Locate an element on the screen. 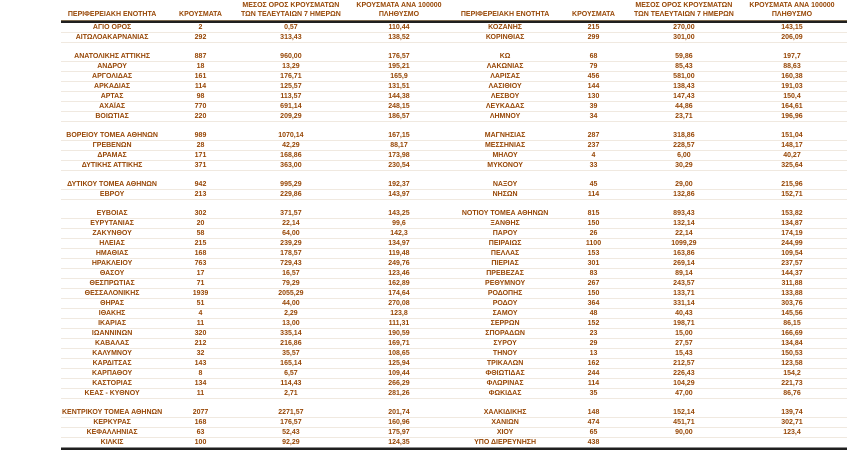 The height and width of the screenshot is (450, 855). value-cell: 144 is located at coordinates (593, 87).